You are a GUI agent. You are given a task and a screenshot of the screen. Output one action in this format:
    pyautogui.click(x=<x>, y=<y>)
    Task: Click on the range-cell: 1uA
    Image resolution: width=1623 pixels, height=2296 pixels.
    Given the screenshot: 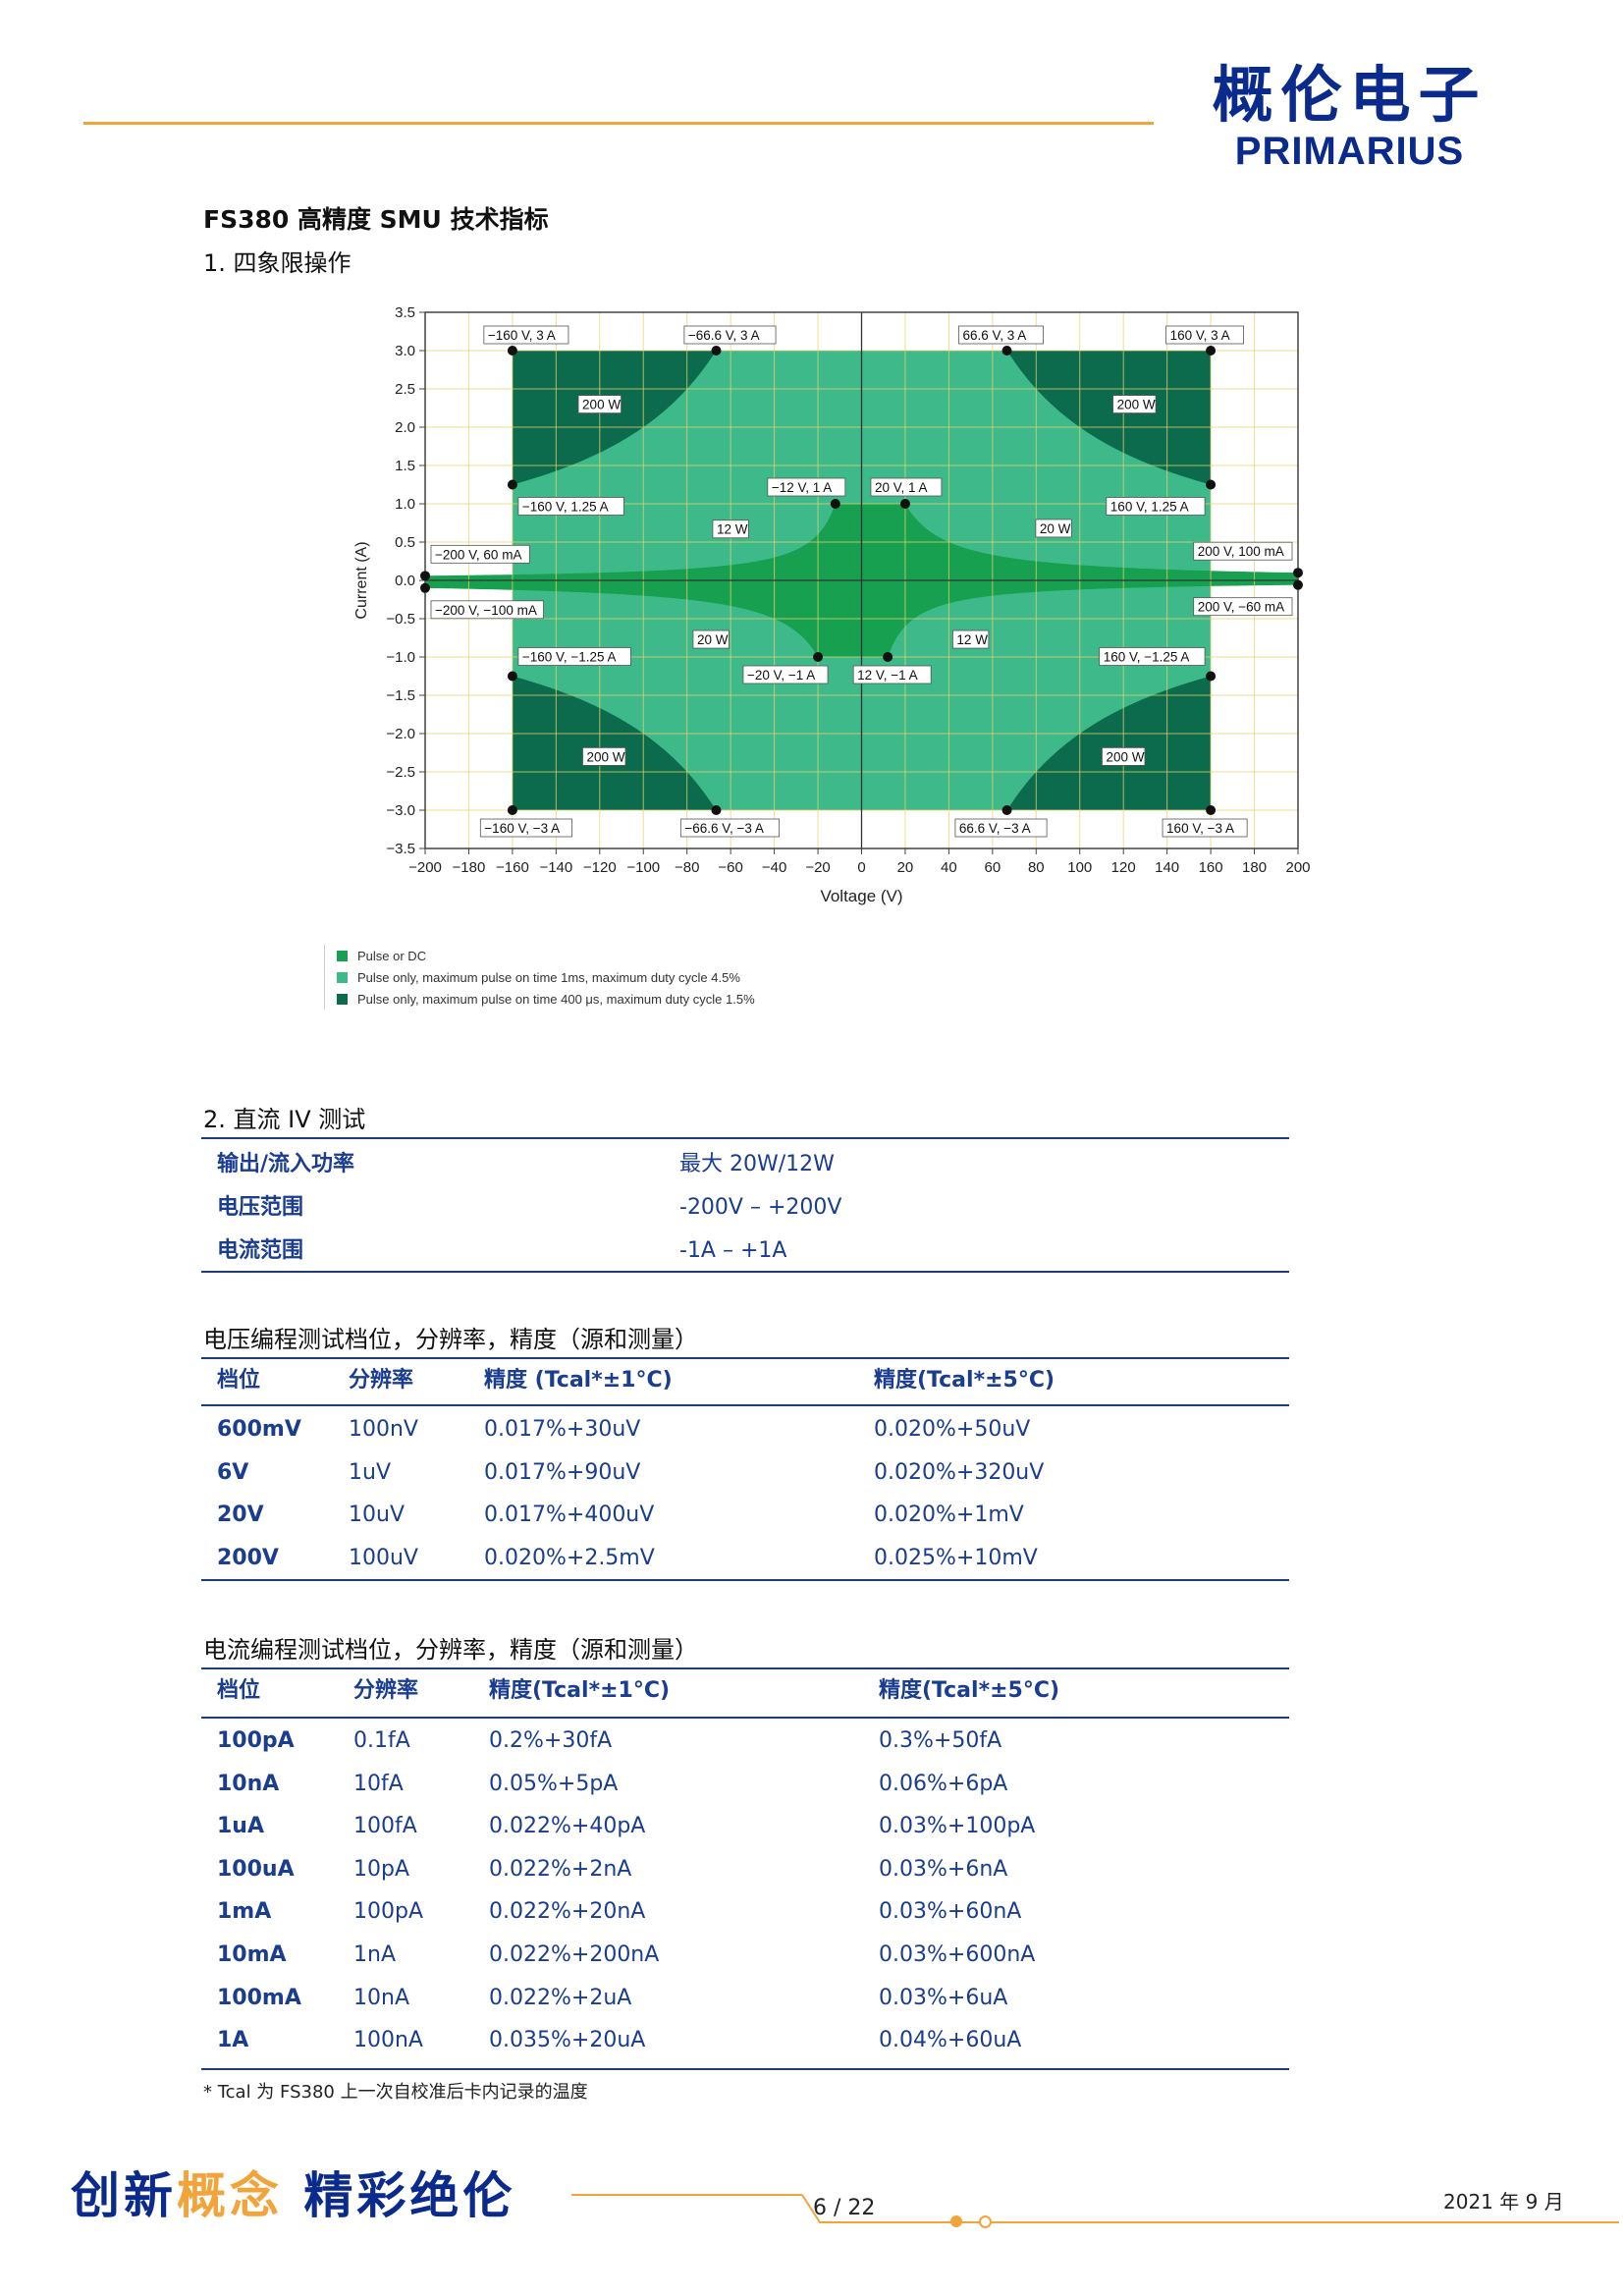 What is the action you would take?
    pyautogui.click(x=240, y=1826)
    